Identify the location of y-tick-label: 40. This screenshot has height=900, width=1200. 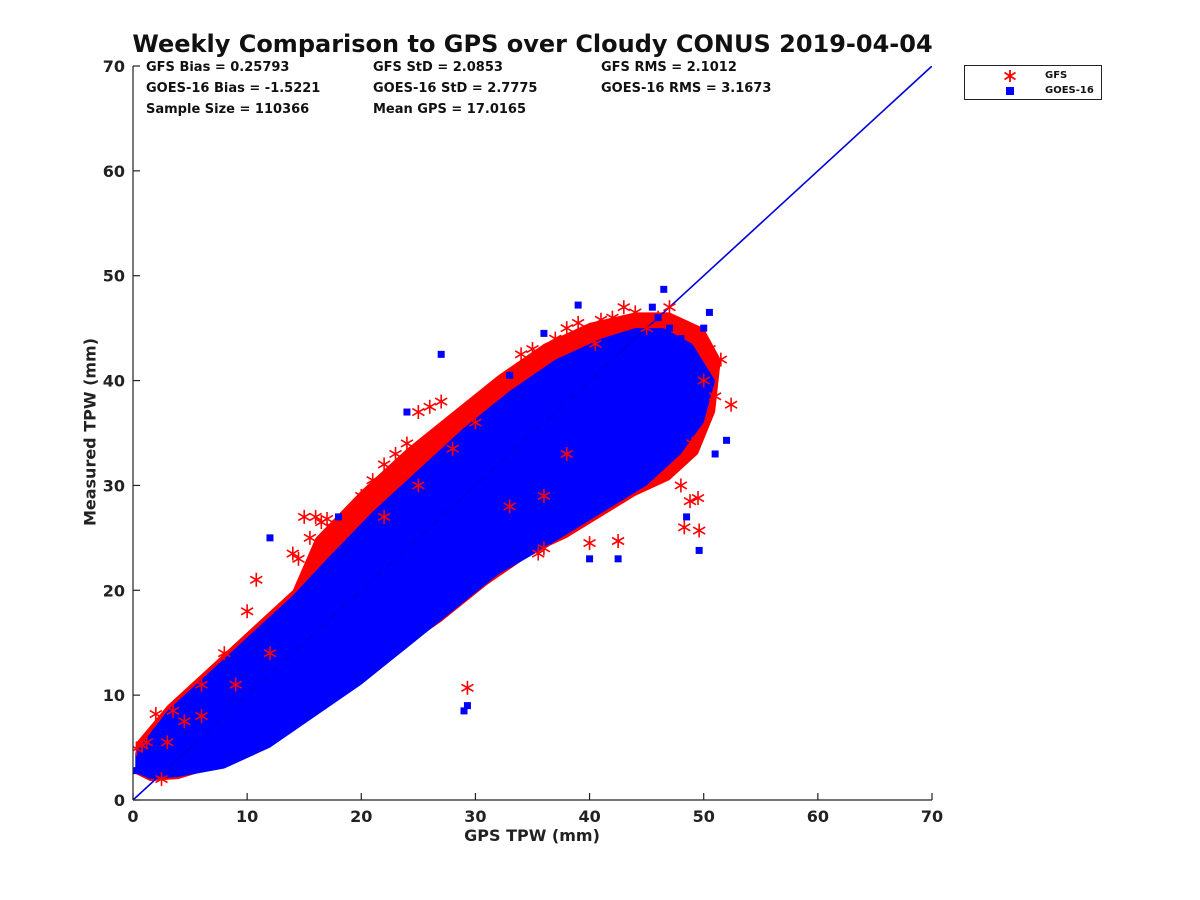
(114, 381).